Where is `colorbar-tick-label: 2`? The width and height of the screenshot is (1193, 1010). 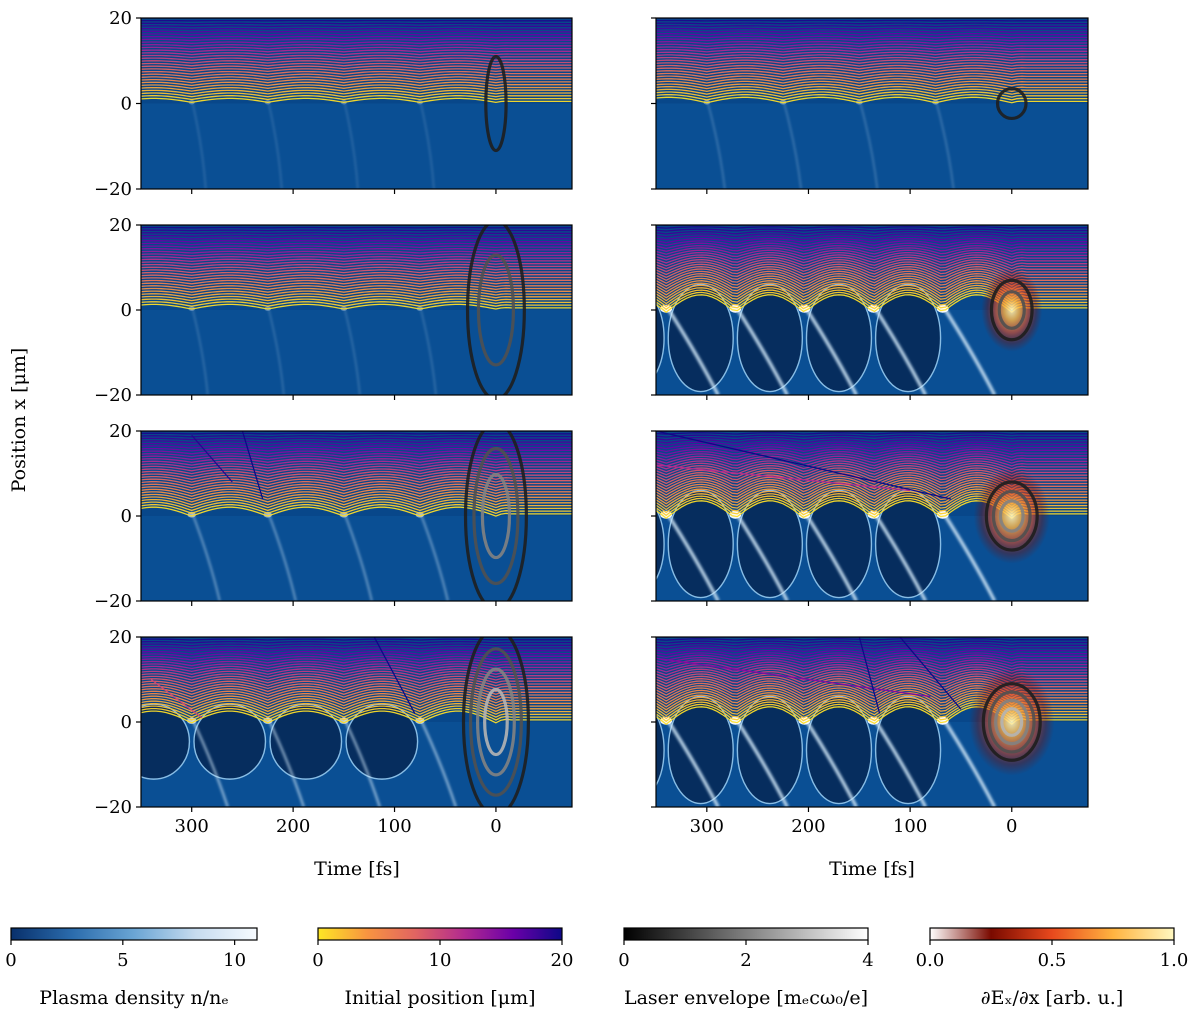
colorbar-tick-label: 2 is located at coordinates (745, 960).